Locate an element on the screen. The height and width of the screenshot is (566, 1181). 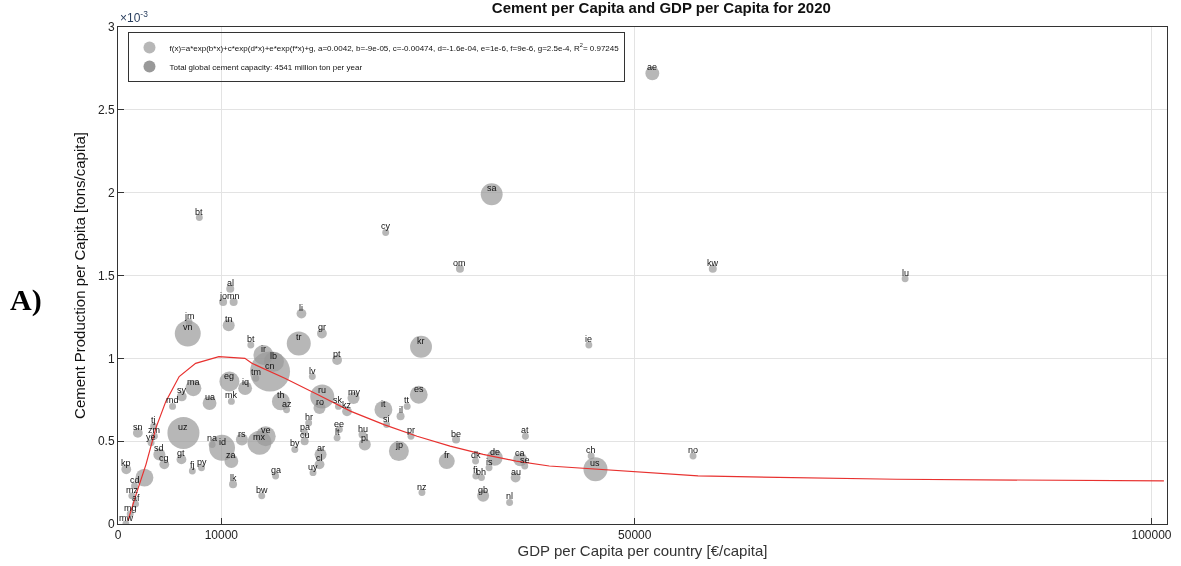
annotation: ae is located at coordinates (652, 67).